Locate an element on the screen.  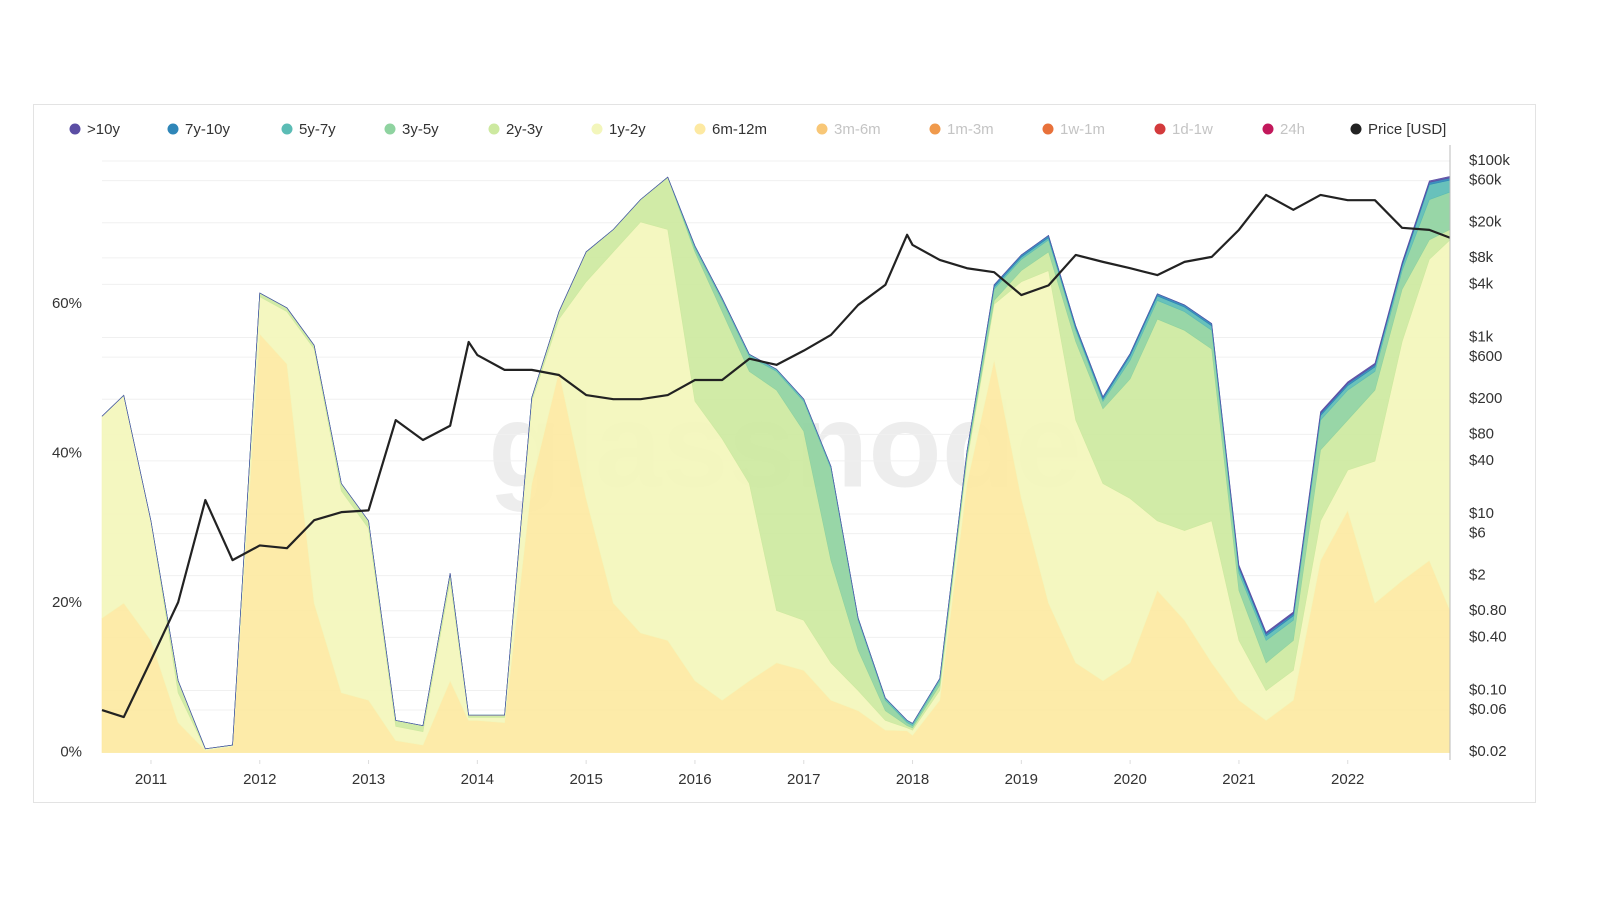
y-tick-label: 20% is located at coordinates (67, 602).